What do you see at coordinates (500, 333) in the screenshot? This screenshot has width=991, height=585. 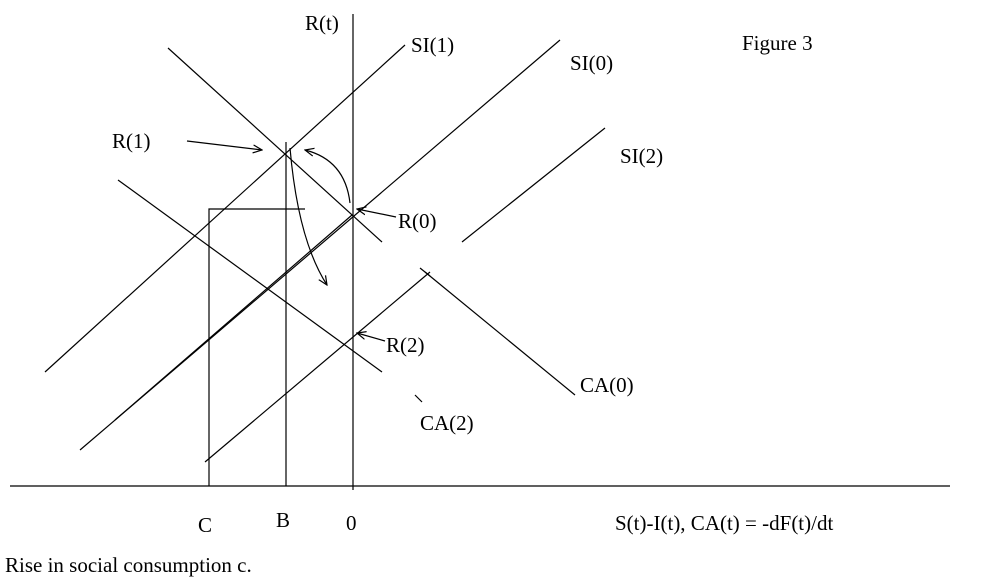 I see `ca0-line` at bounding box center [500, 333].